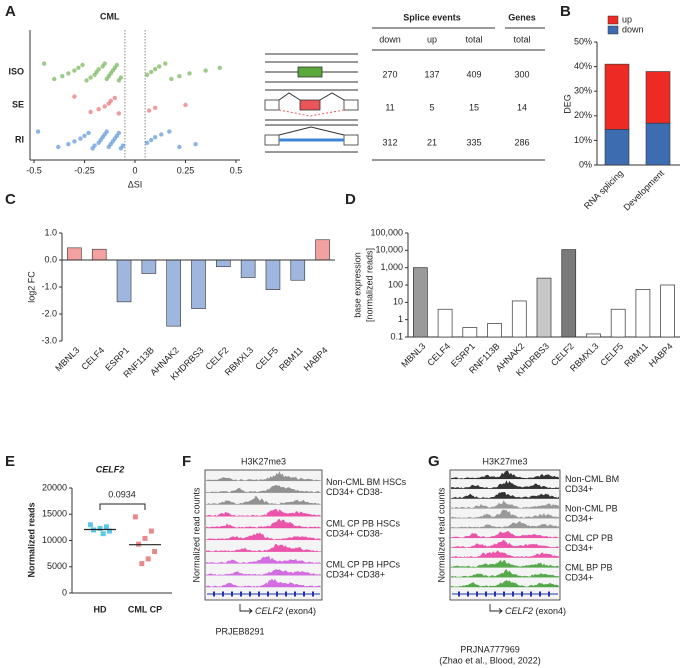  I want to click on y-tick-label: 10, so click(398, 302).